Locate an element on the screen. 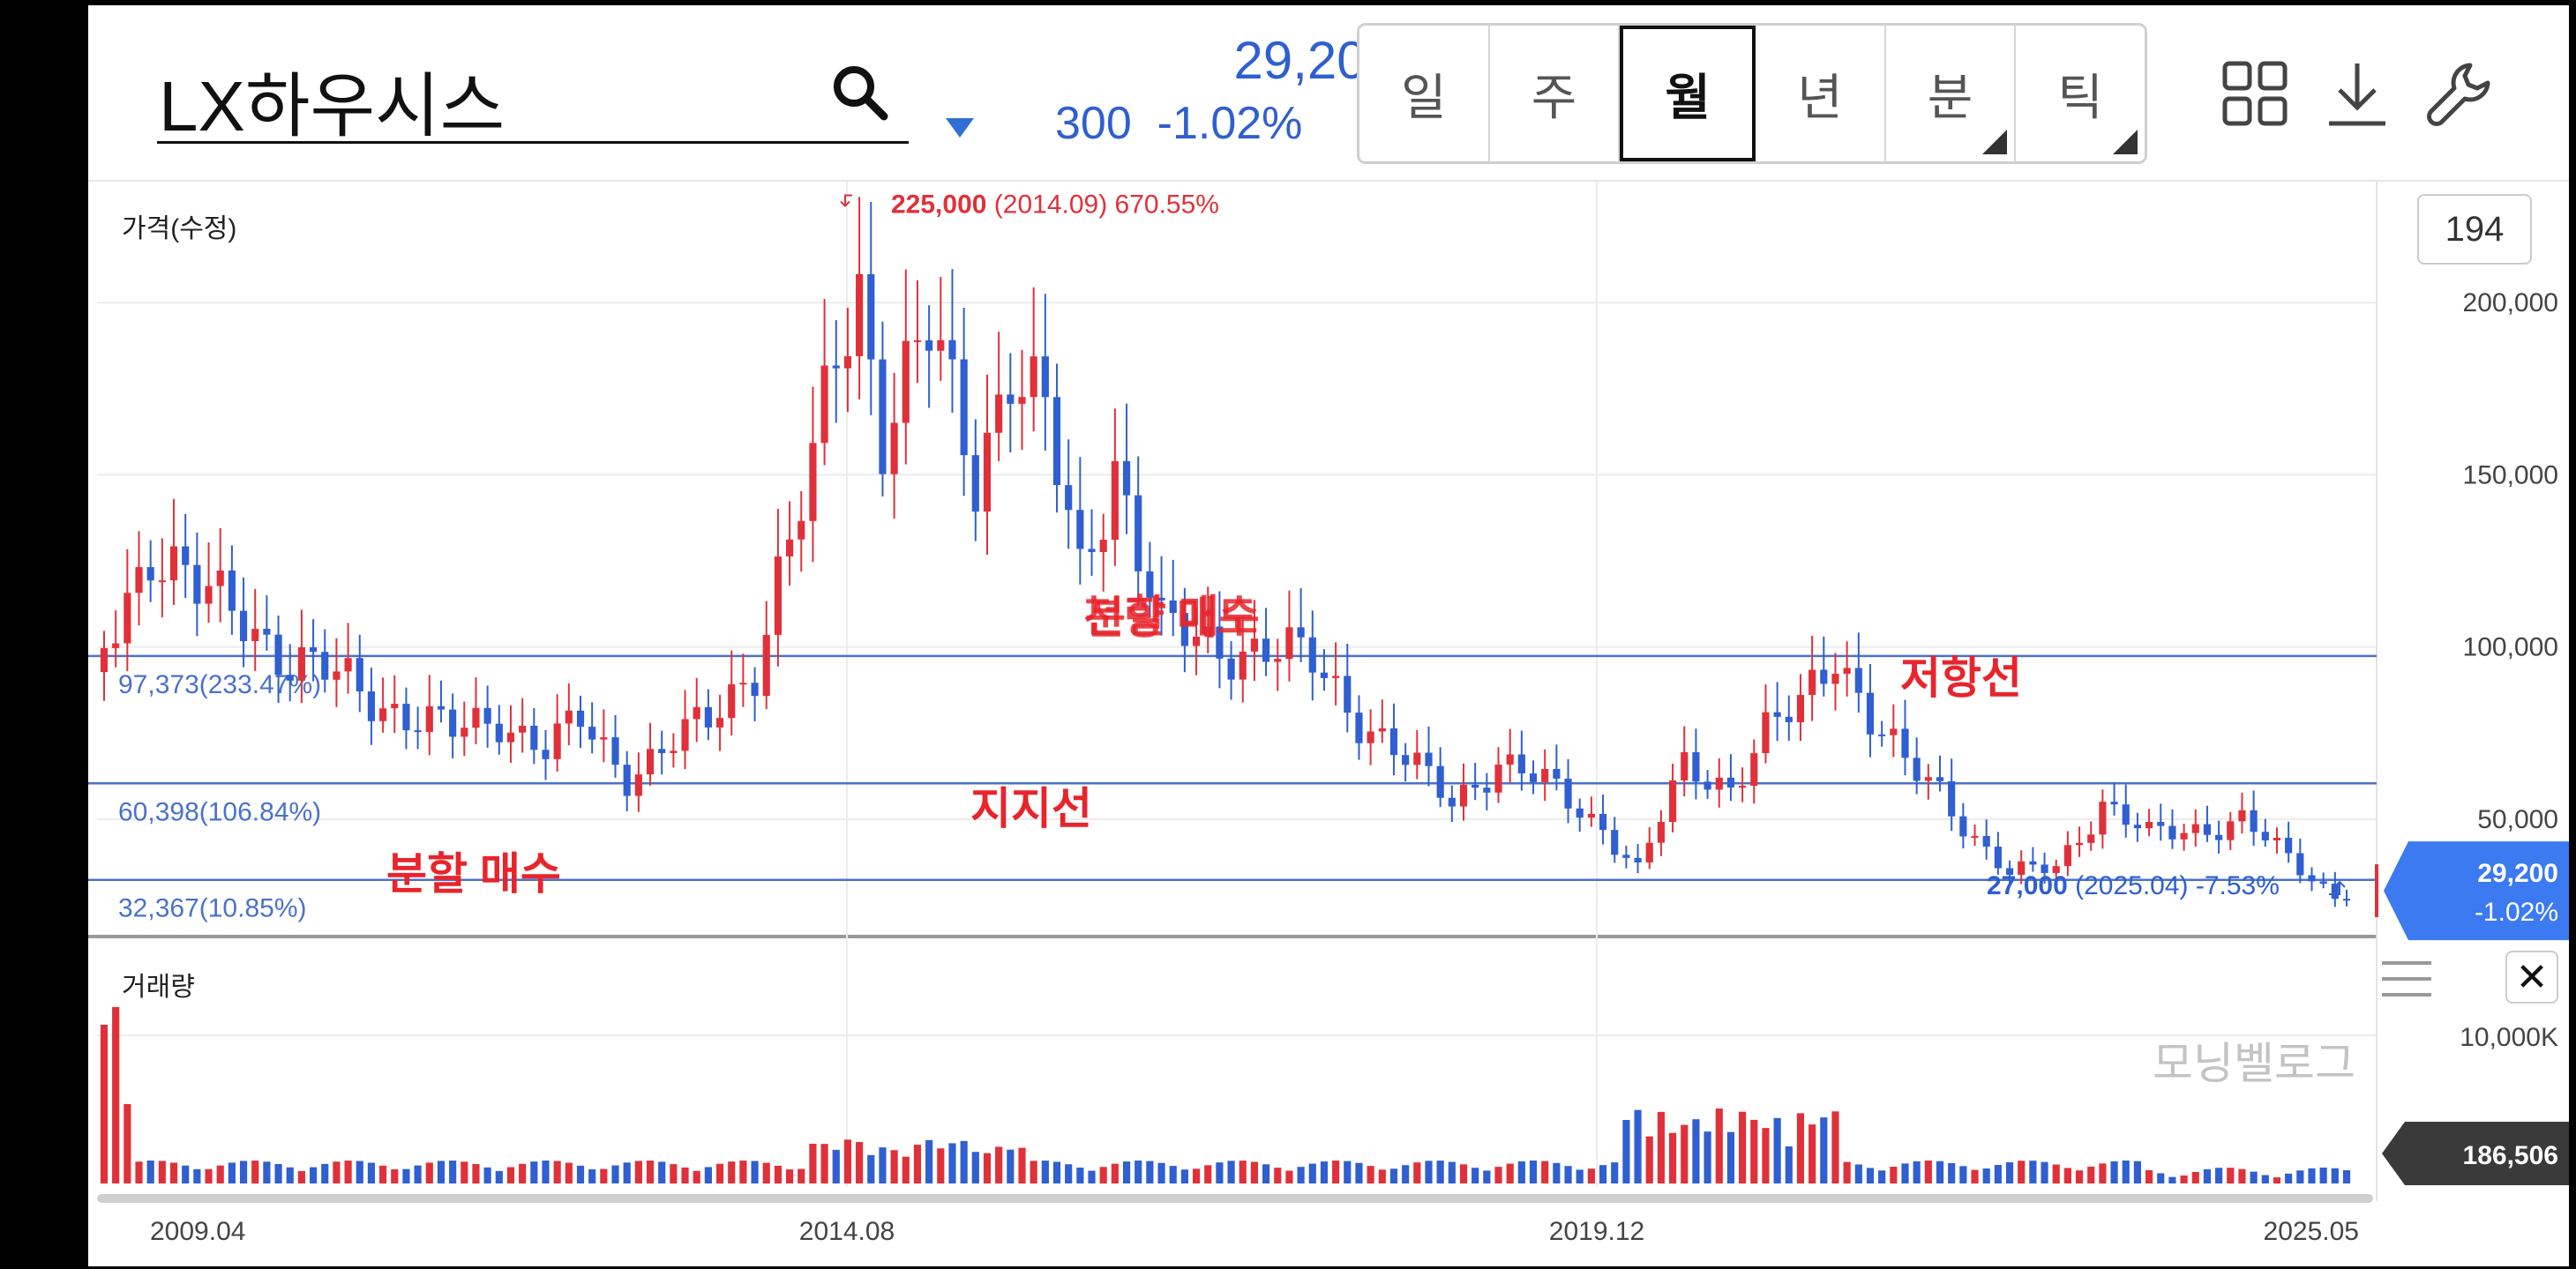 This screenshot has height=1269, width=2576. price-dropdown-icon is located at coordinates (960, 128).